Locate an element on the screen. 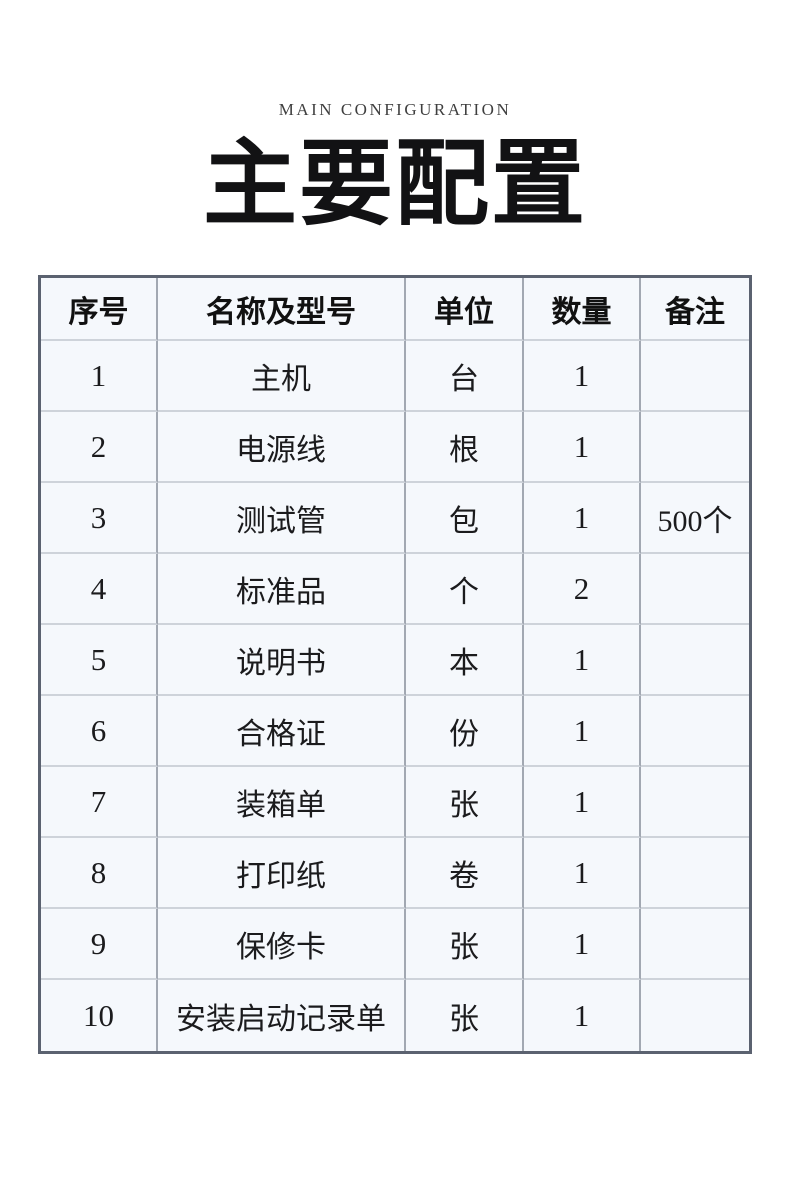  cell-note: 500个 is located at coordinates (695, 519).